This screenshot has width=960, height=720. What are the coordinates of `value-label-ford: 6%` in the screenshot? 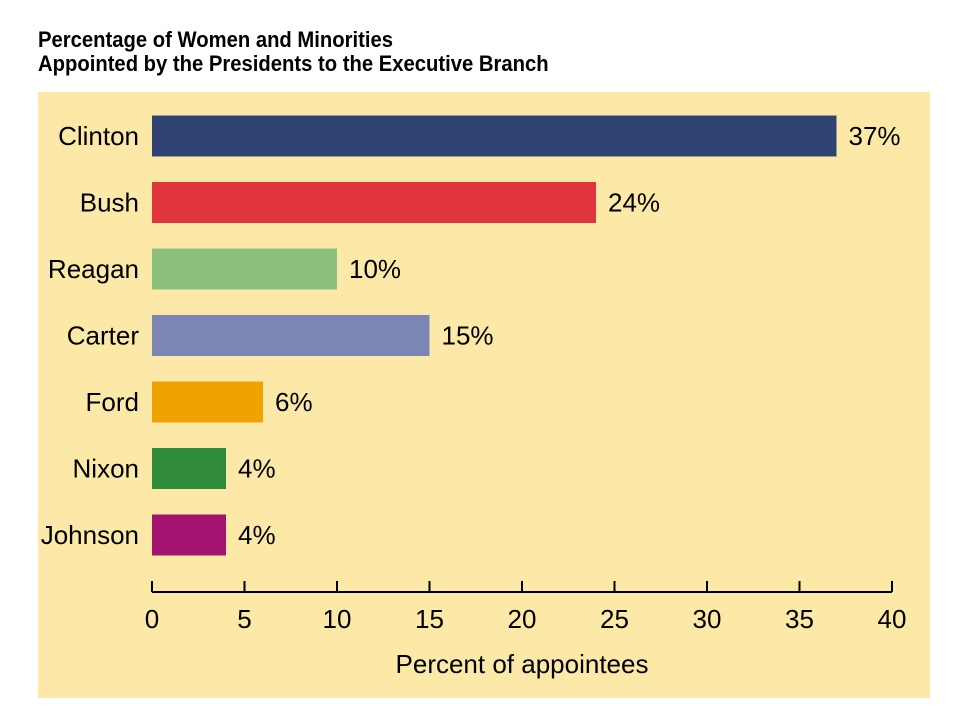 It's located at (294, 402).